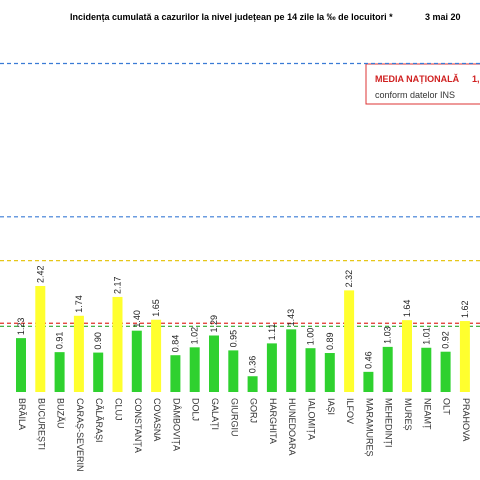  What do you see at coordinates (369, 427) in the screenshot?
I see `x-tick-label: MARAMUREȘ` at bounding box center [369, 427].